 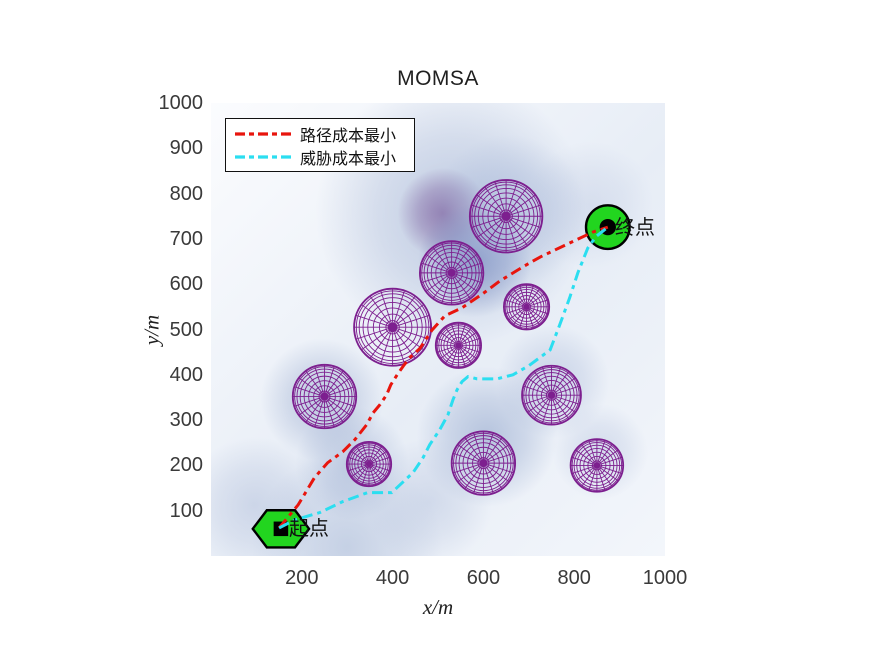 I want to click on x-tick-label: 800, so click(x=574, y=578).